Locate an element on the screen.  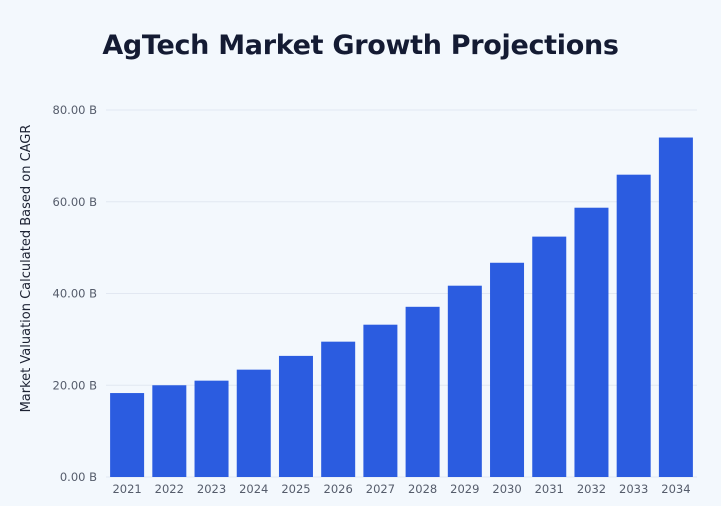
bar-2023 is located at coordinates (211, 428).